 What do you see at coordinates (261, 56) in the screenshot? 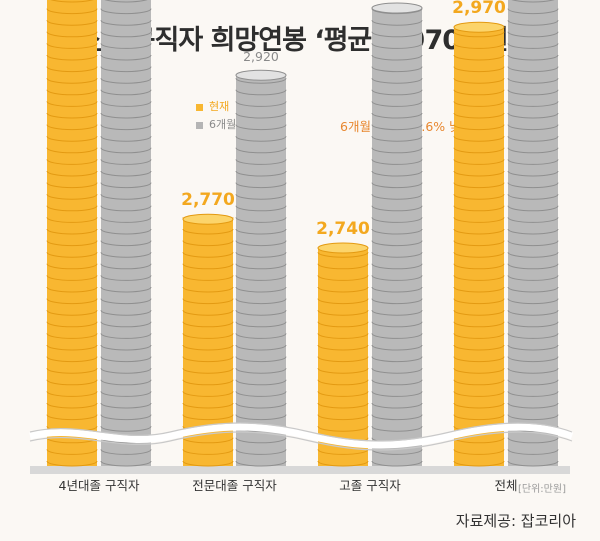
I see `data-label-previous-1: 2,920` at bounding box center [261, 56].